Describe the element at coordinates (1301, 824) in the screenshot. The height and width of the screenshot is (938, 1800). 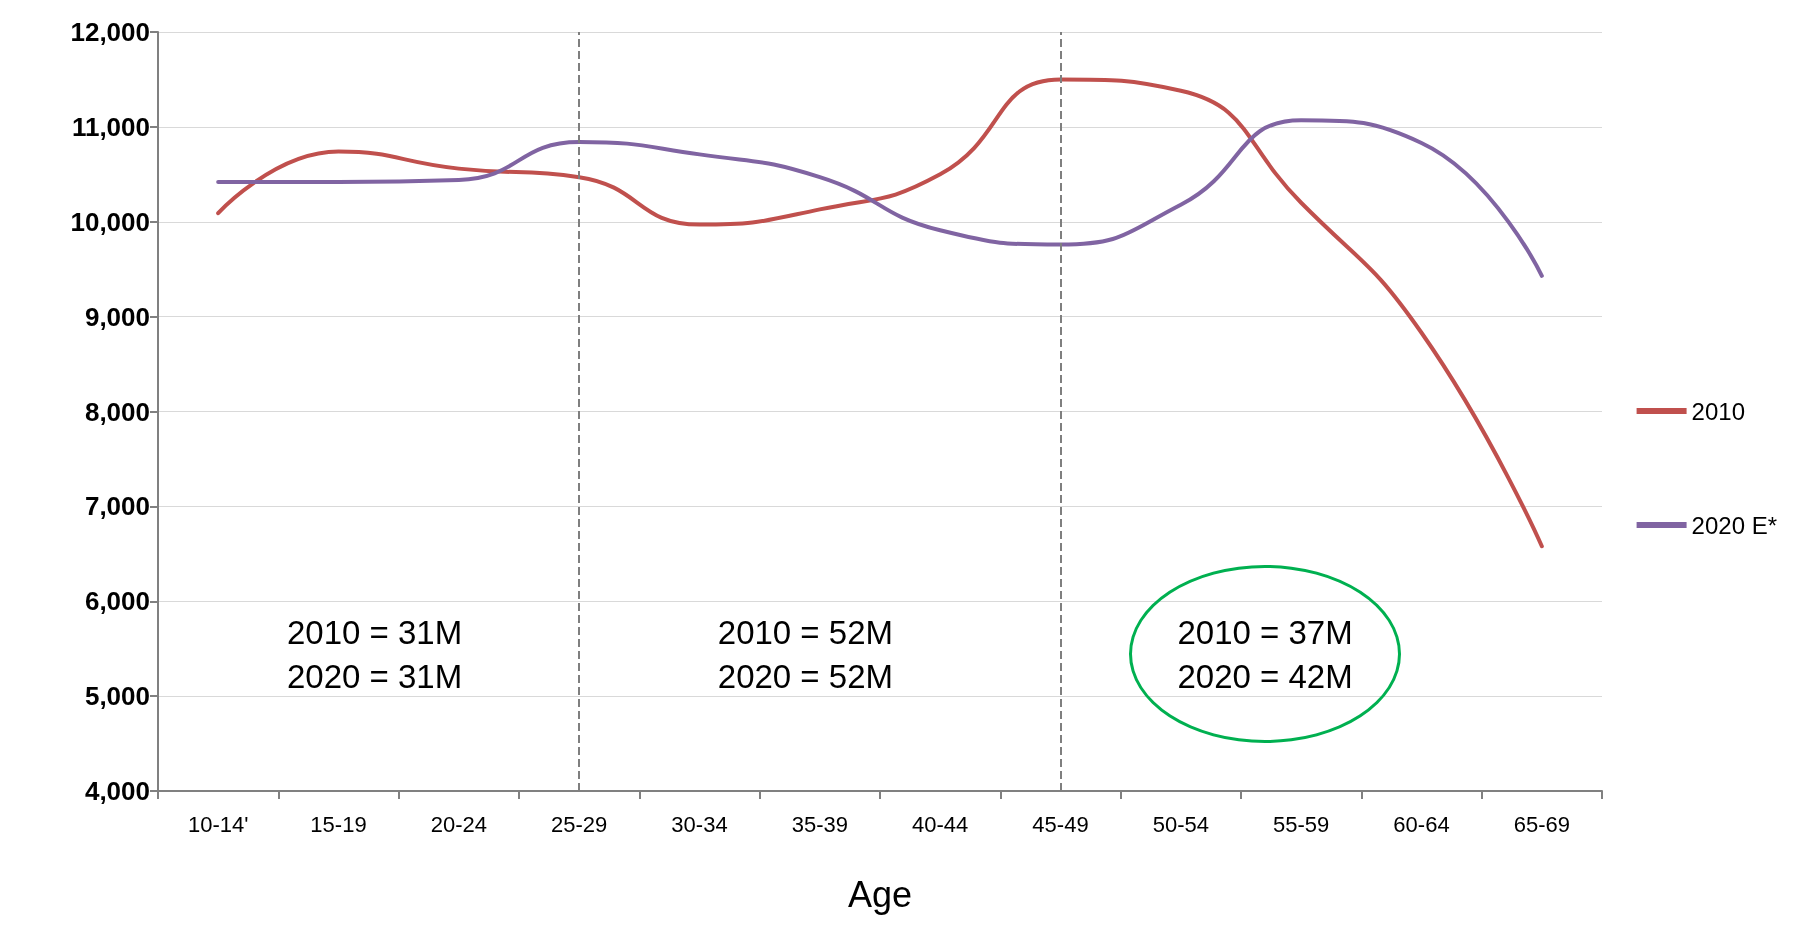
I see `x-tick-label: 55-59` at that location.